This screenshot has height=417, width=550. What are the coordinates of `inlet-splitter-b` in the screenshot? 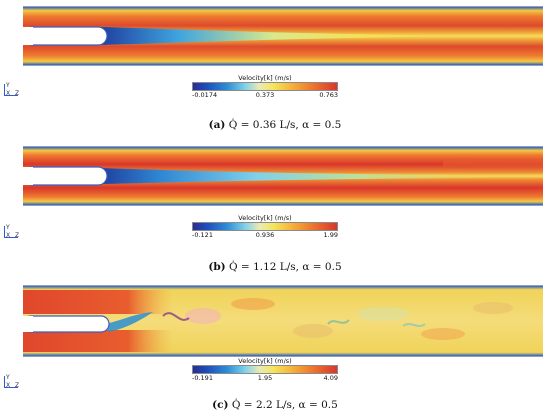 It's located at (65, 176).